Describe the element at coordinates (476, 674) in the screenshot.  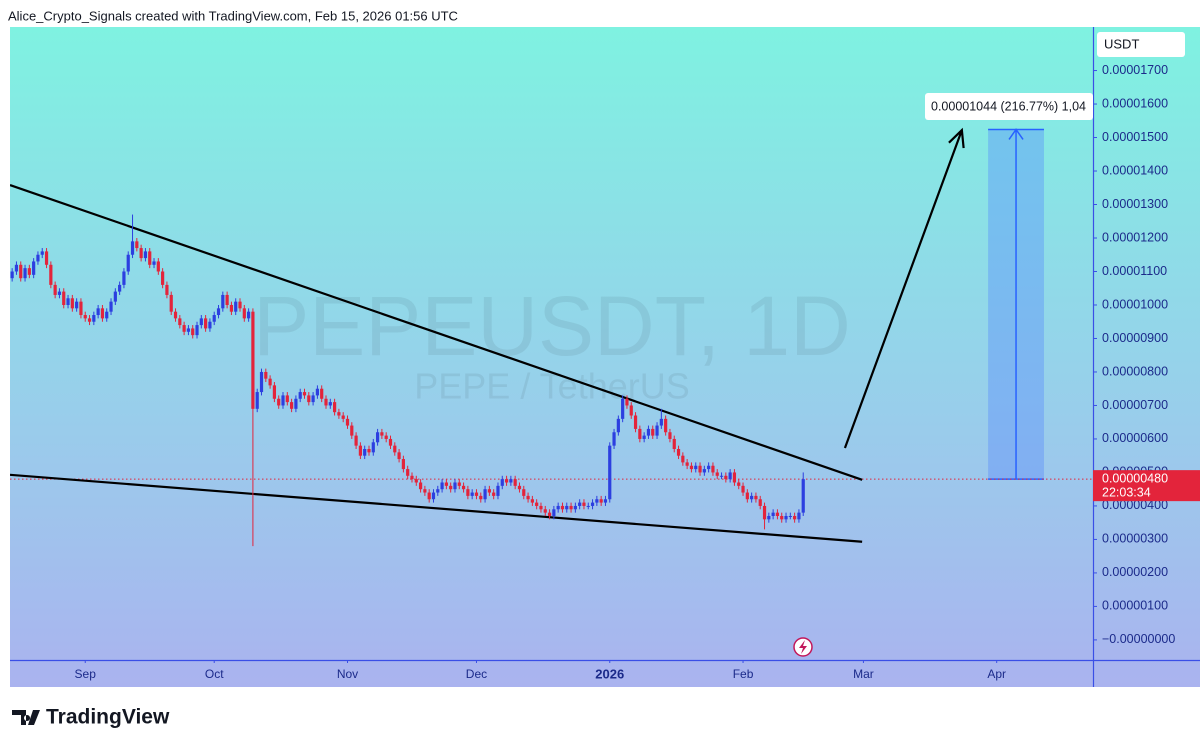
I see `x-tick-label: Dec` at that location.